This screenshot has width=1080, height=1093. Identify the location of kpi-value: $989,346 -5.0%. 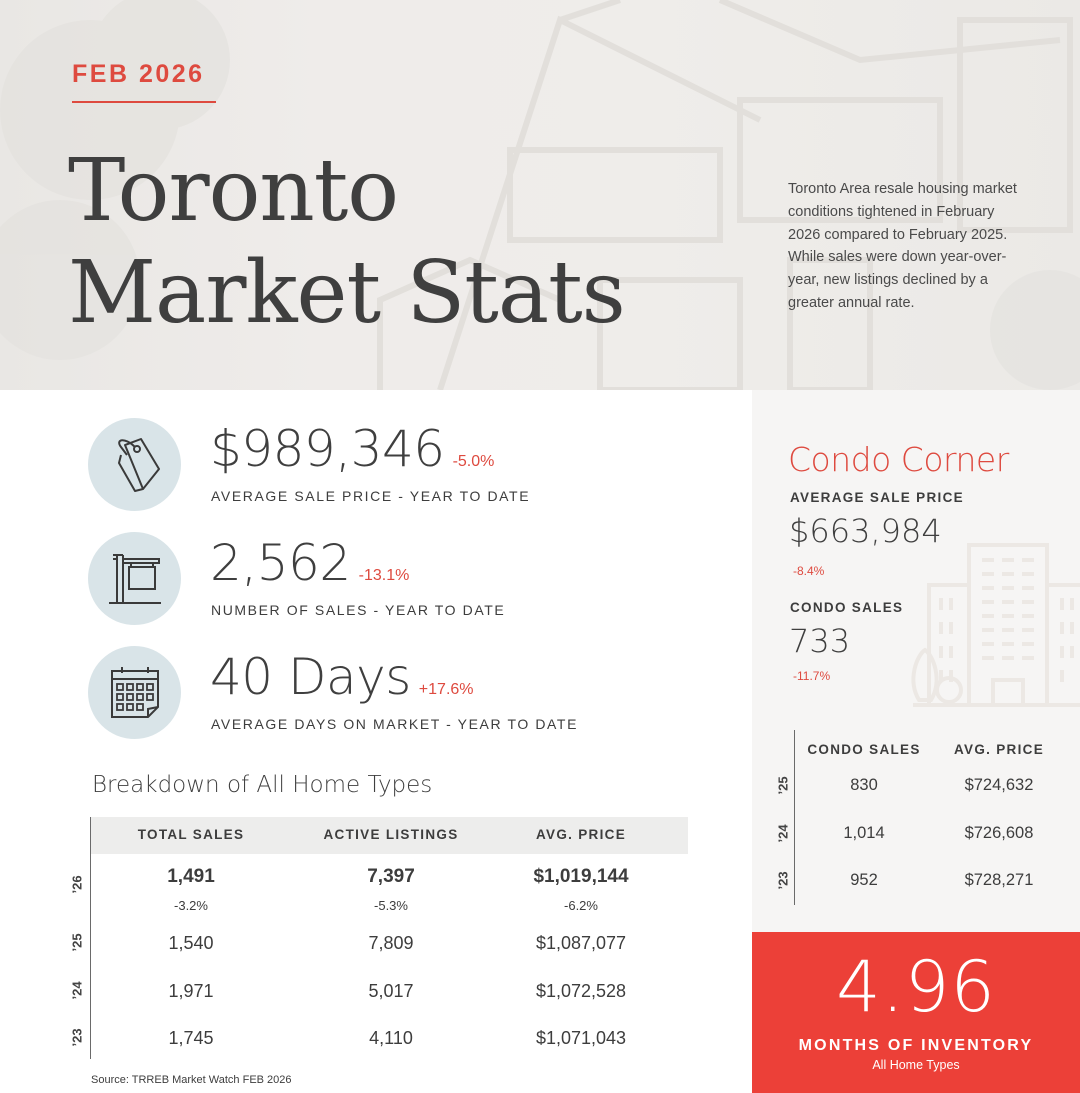
(352, 449).